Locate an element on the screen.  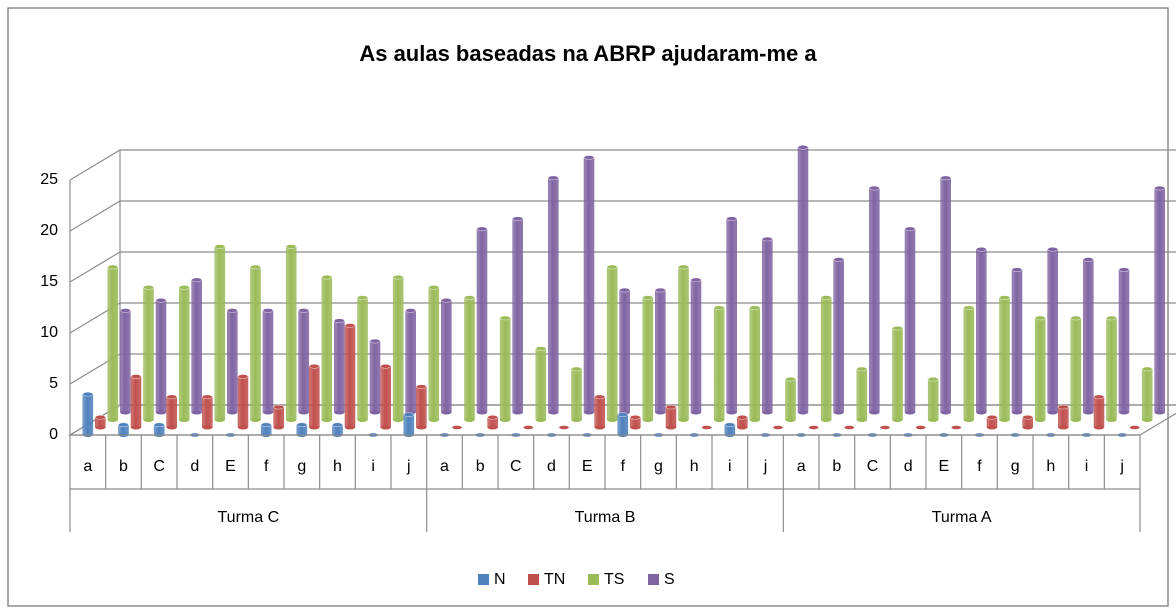
y-tick-label: 0 is located at coordinates (53, 434).